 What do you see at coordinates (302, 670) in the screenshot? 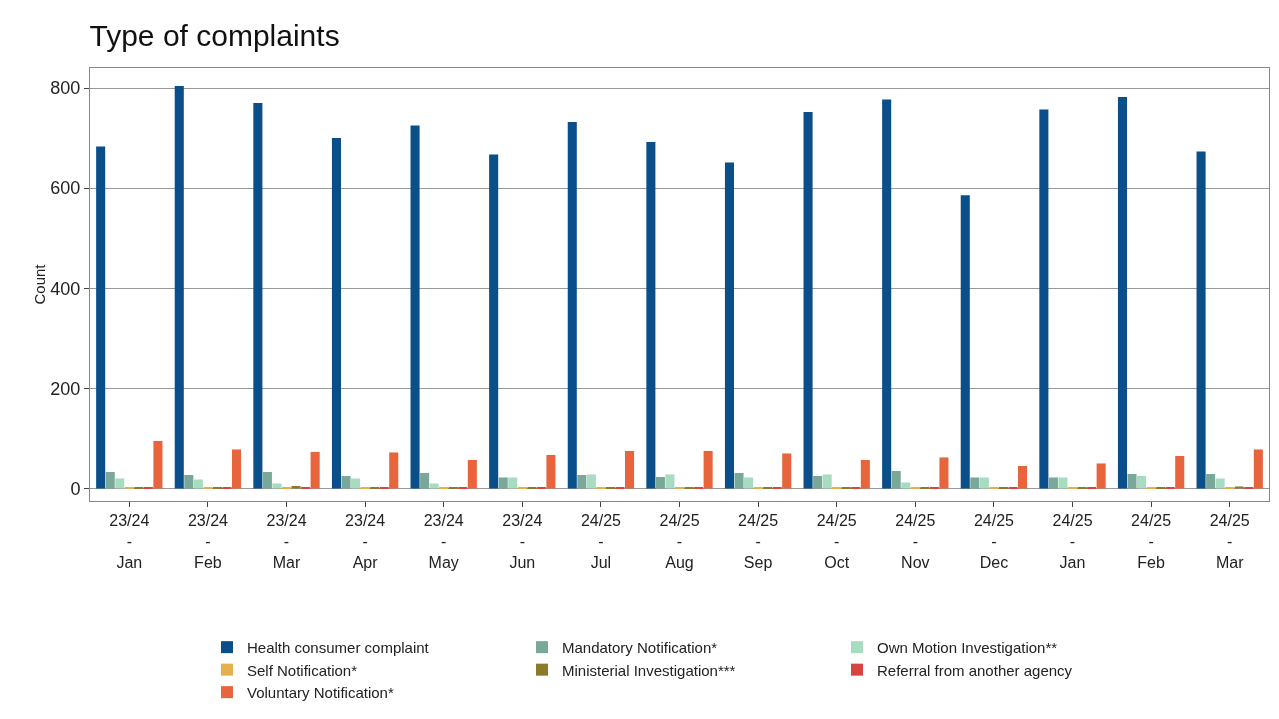
I see `legend-label: Self Notification*` at bounding box center [302, 670].